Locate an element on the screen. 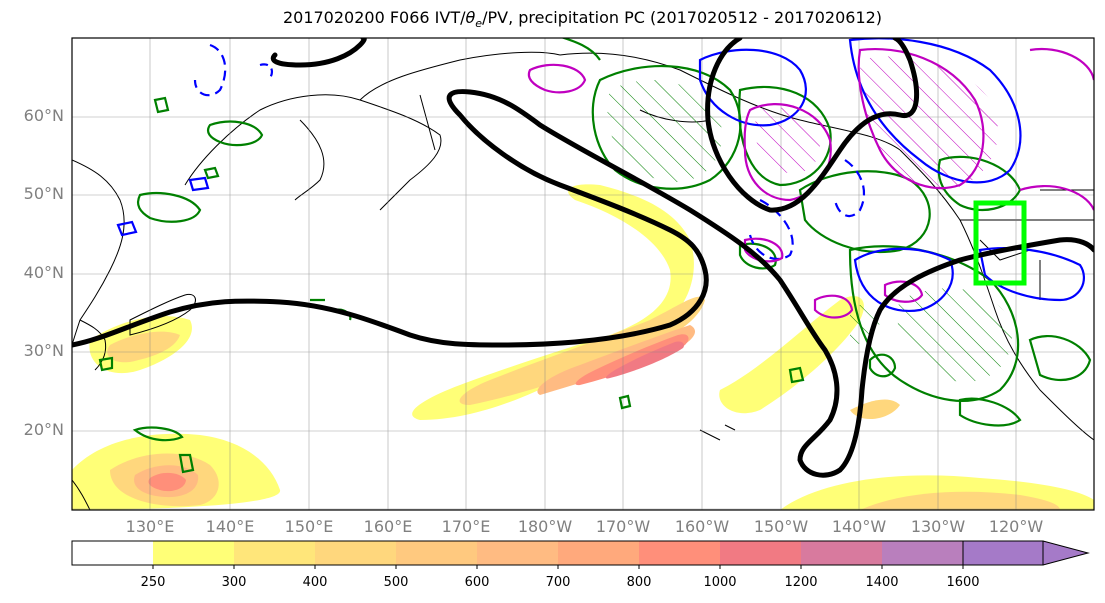  target-box is located at coordinates (1000, 243).